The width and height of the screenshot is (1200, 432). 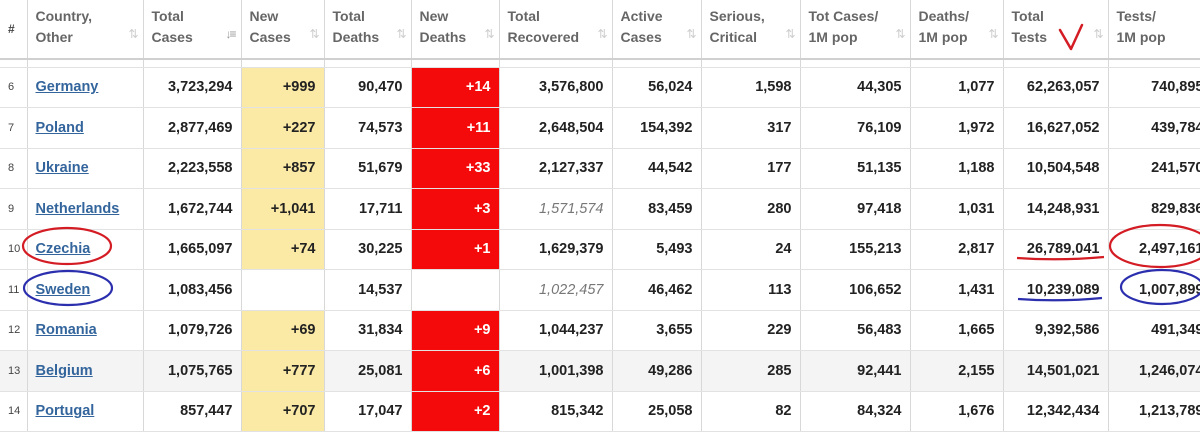 I want to click on cell-deaths-per-1m: 1,031, so click(x=957, y=209).